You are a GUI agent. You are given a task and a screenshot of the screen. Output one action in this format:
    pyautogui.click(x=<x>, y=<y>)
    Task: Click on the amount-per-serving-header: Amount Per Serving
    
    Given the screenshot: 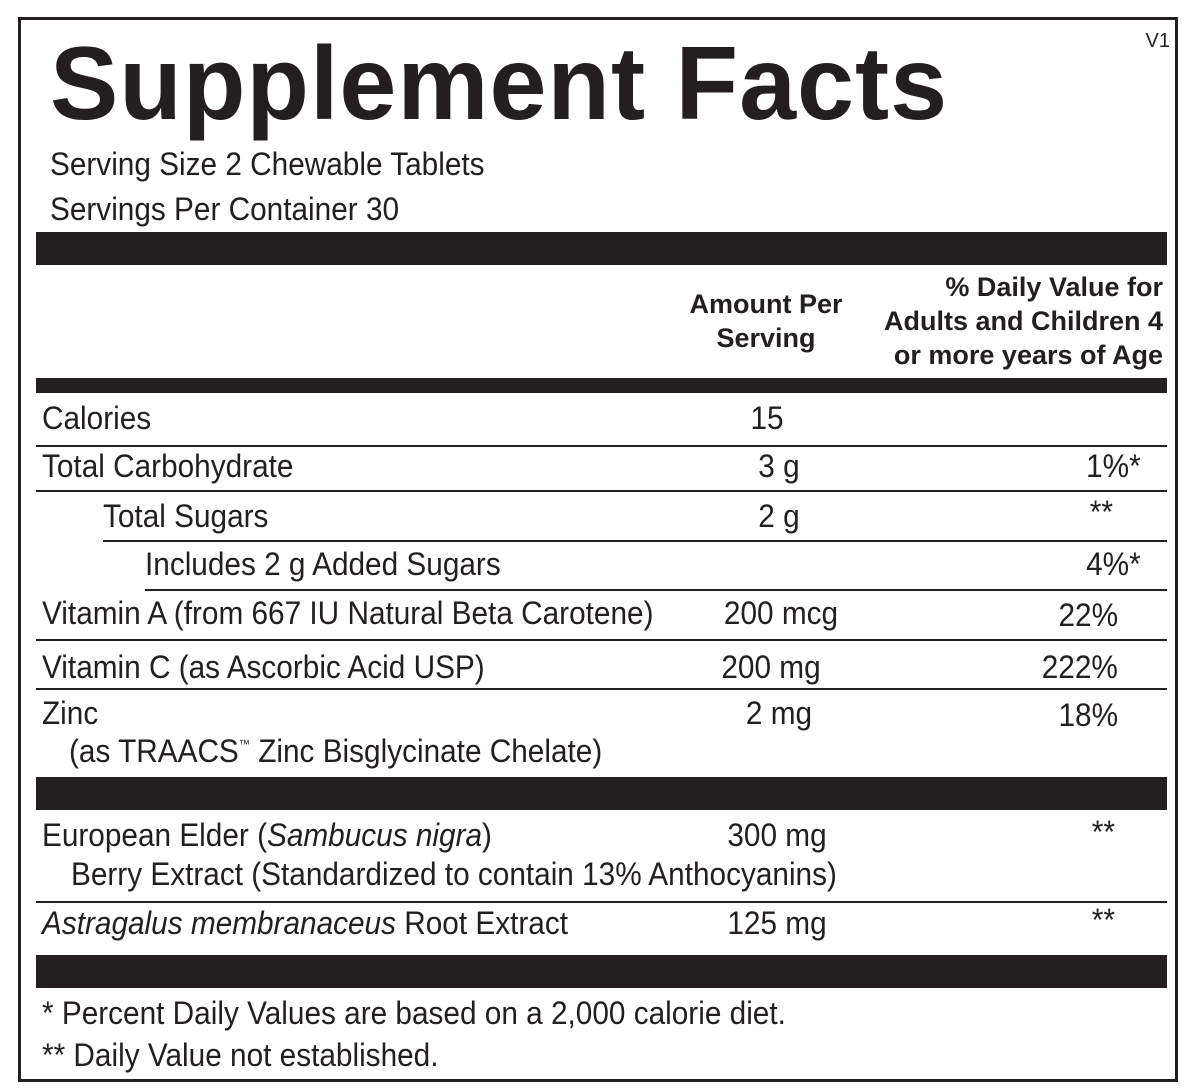 What is the action you would take?
    pyautogui.click(x=766, y=321)
    